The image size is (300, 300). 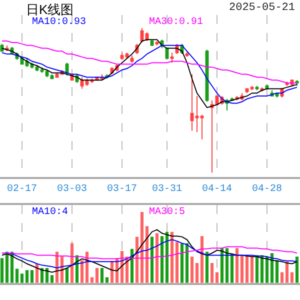 What do you see at coordinates (167, 212) in the screenshot?
I see `text: MA30:5` at bounding box center [167, 212].